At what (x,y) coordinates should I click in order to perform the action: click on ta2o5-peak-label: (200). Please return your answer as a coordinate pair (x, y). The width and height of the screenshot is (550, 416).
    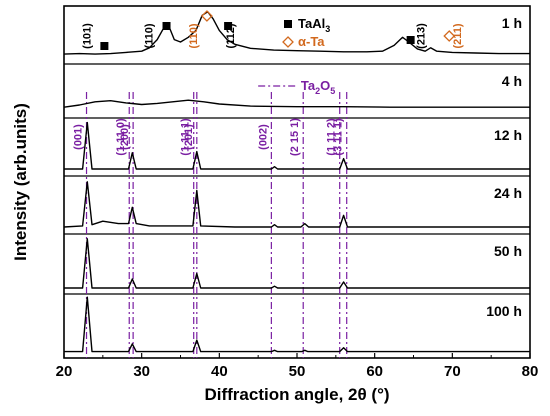
    Looking at the image, I should click on (125, 137).